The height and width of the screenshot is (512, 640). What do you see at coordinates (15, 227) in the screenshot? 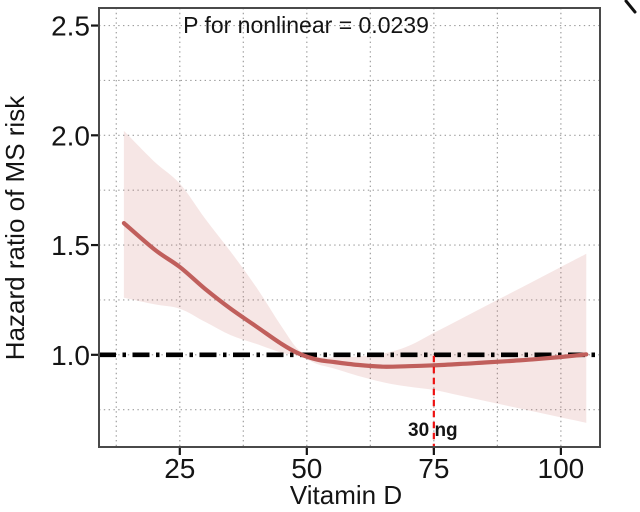
I see `y-axis-title: Hazard ratio of MS risk` at bounding box center [15, 227].